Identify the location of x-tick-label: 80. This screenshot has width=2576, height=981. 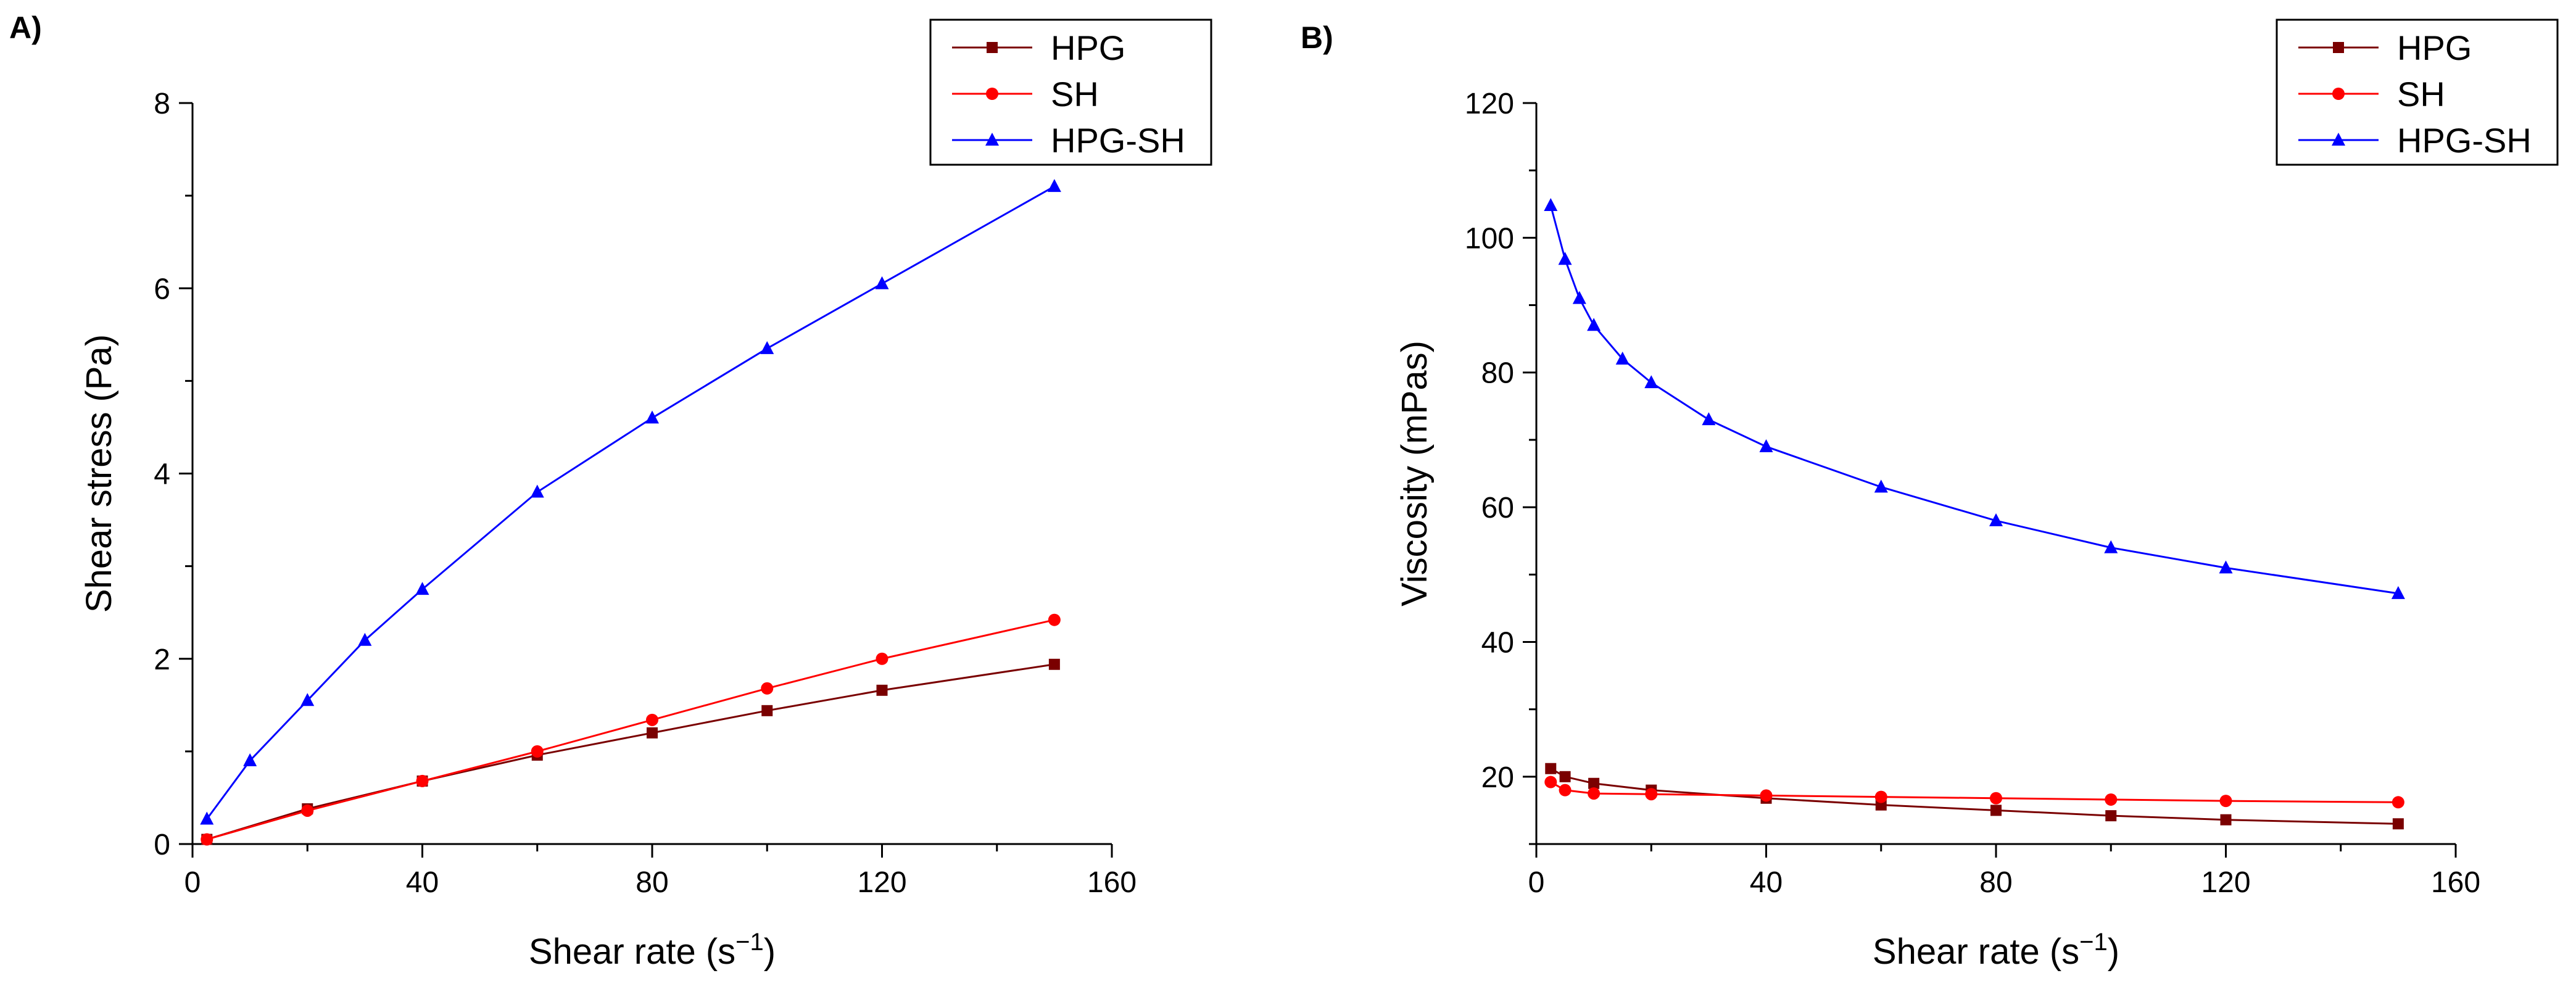
(1995, 882).